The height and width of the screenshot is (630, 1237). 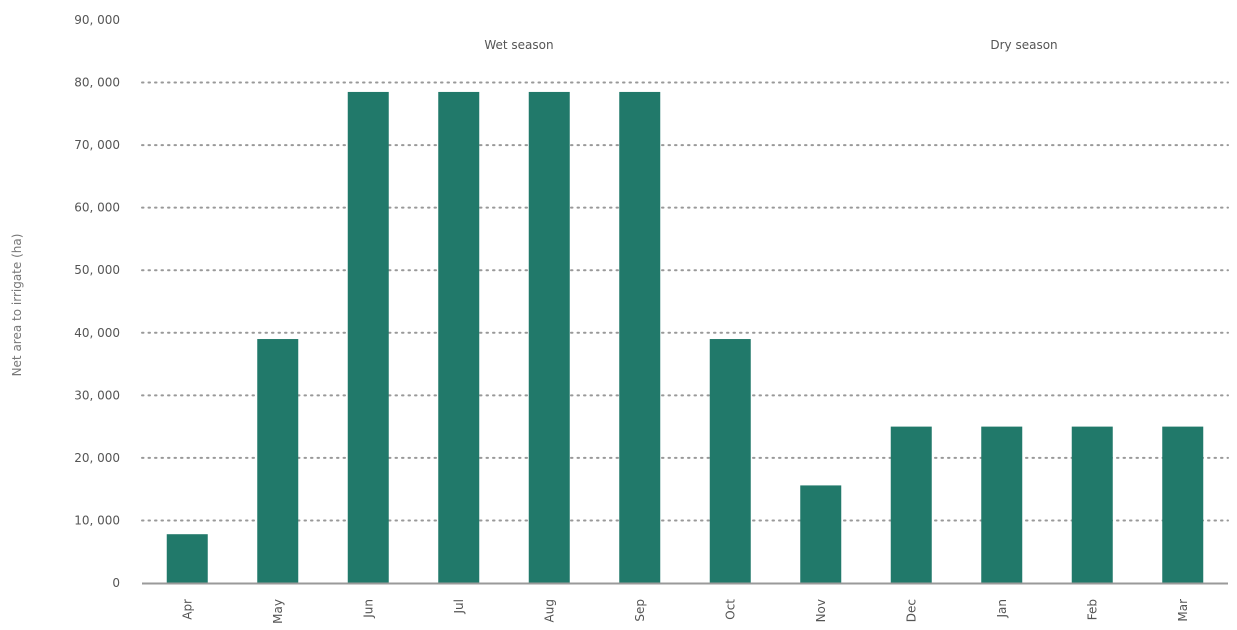 What do you see at coordinates (821, 534) in the screenshot?
I see `bar-nov` at bounding box center [821, 534].